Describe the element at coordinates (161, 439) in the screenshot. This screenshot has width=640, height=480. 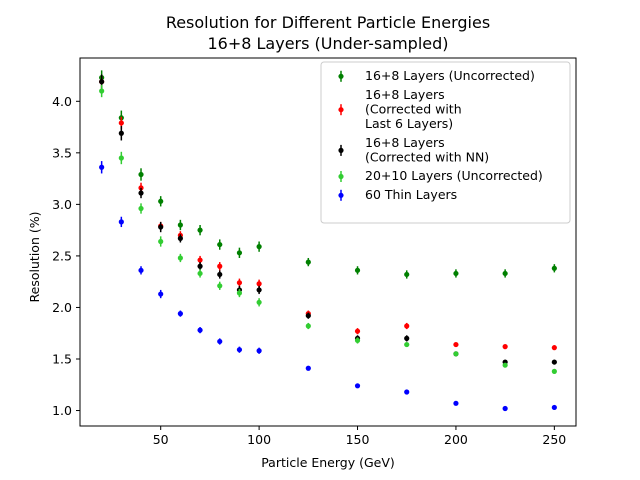
I see `x-tick-label: 50` at that location.